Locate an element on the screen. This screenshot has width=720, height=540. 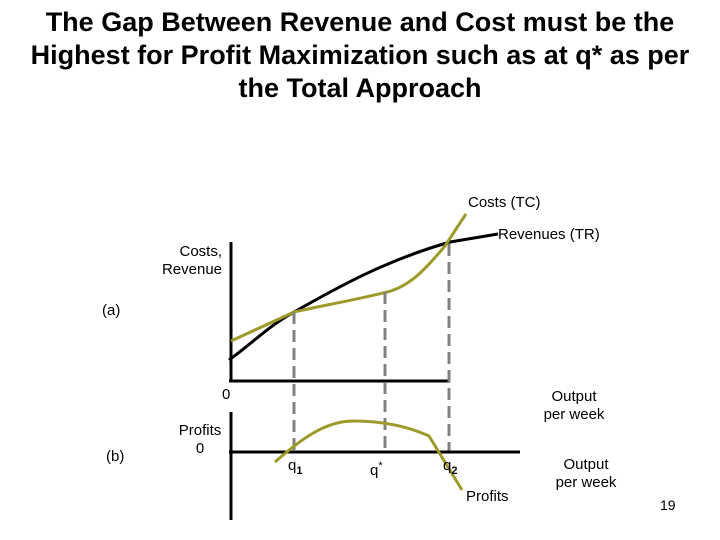
cost-curve is located at coordinates (349, 278).